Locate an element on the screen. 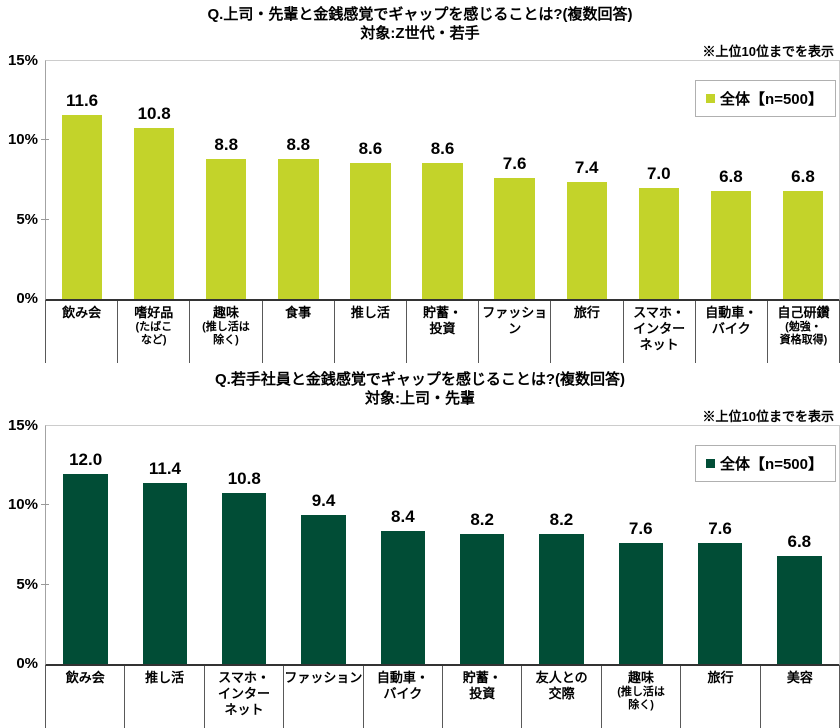 This screenshot has height=728, width=840. category-label: スマホ・ インター ネット is located at coordinates (660, 332).